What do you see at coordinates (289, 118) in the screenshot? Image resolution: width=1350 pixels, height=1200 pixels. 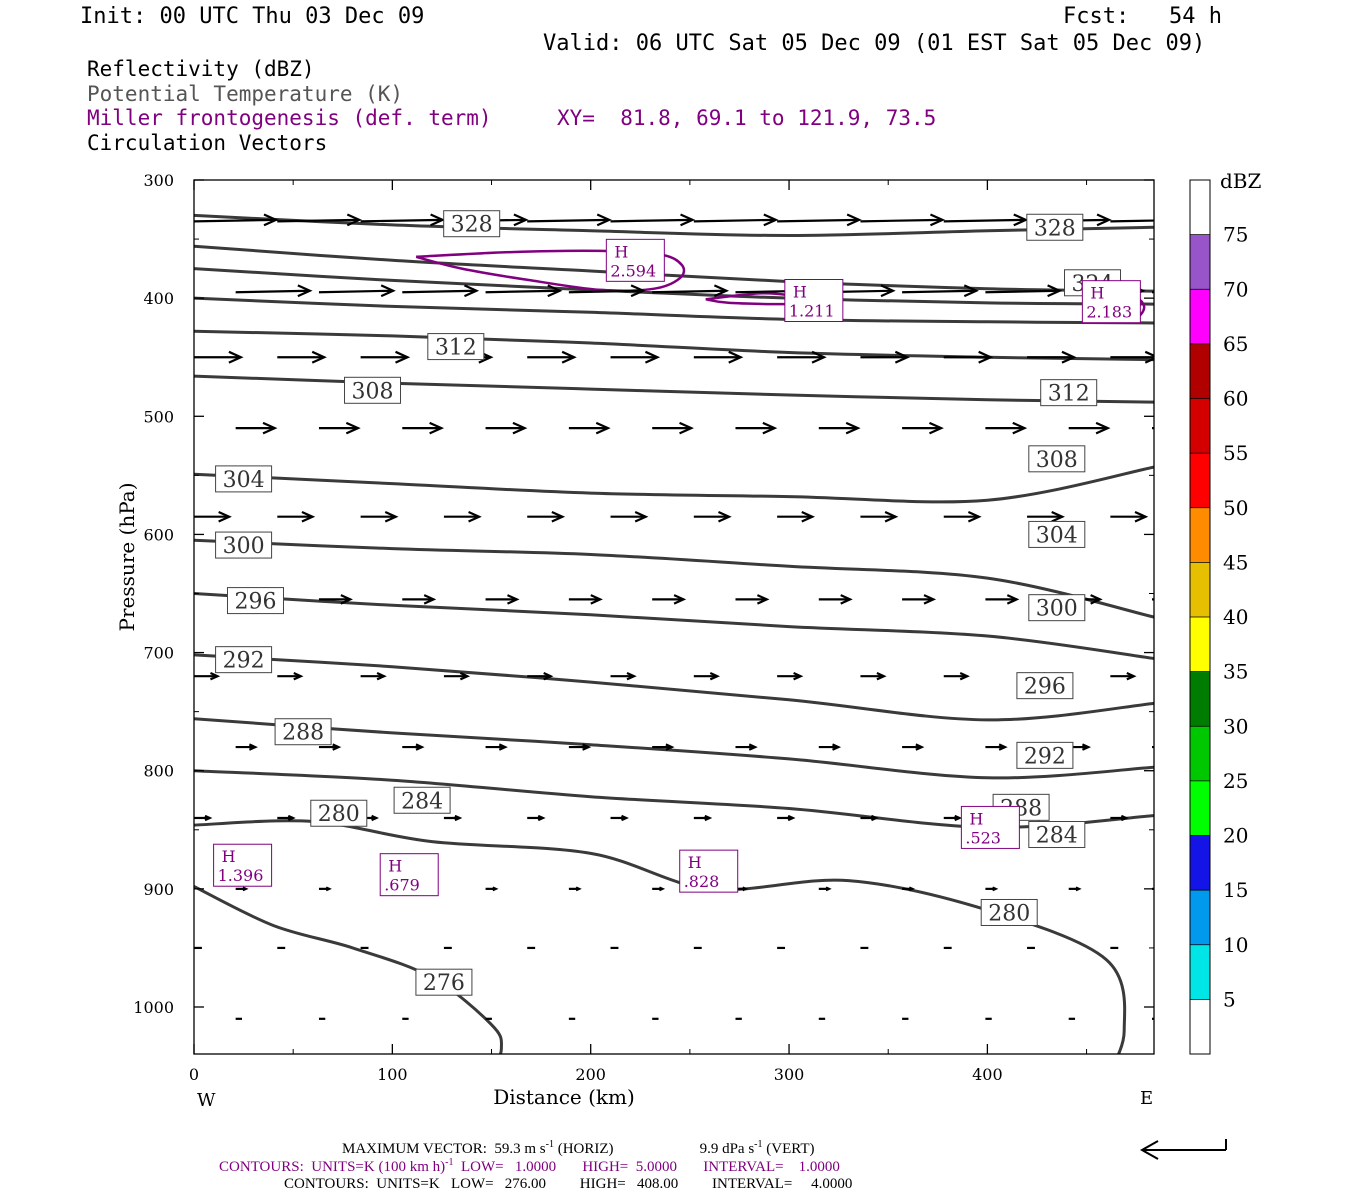 I see `field-frontogenesis: Miller frontogenesis (def. term)` at bounding box center [289, 118].